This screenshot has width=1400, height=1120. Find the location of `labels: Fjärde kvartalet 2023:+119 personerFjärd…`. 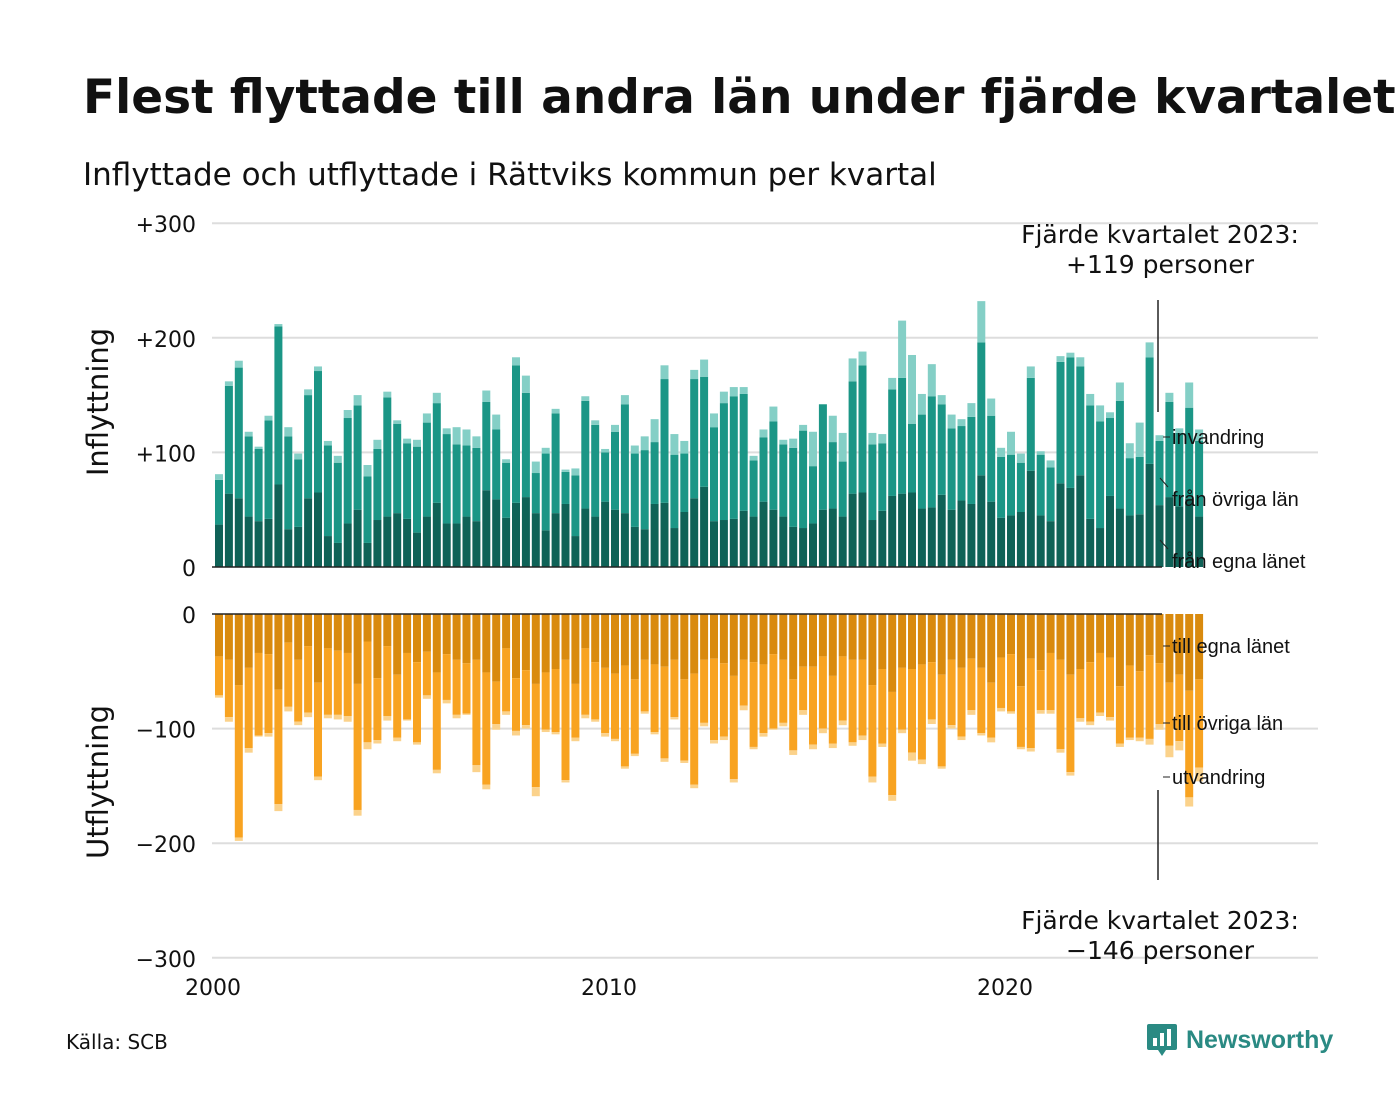

labels: Fjärde kvartalet 2023:+119 personerFjärd… is located at coordinates (1163, 592).